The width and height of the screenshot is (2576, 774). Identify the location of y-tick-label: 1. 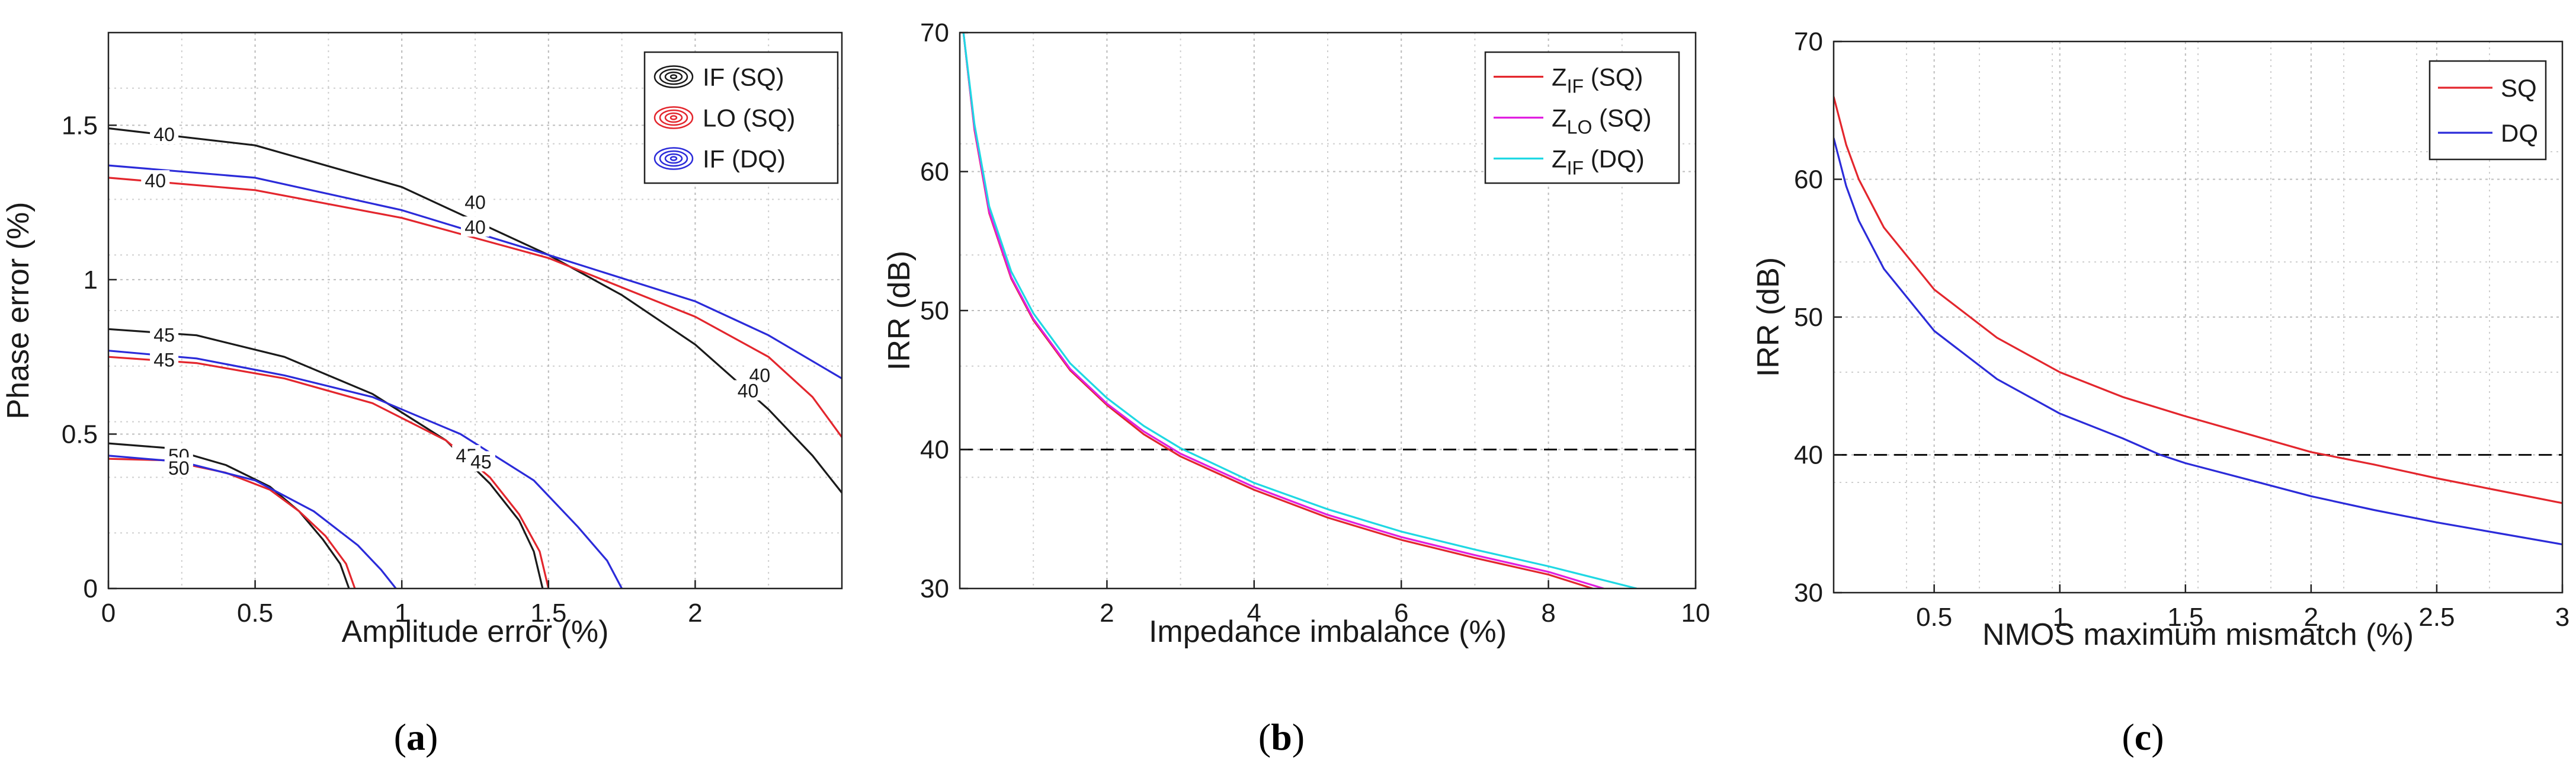
(91, 280).